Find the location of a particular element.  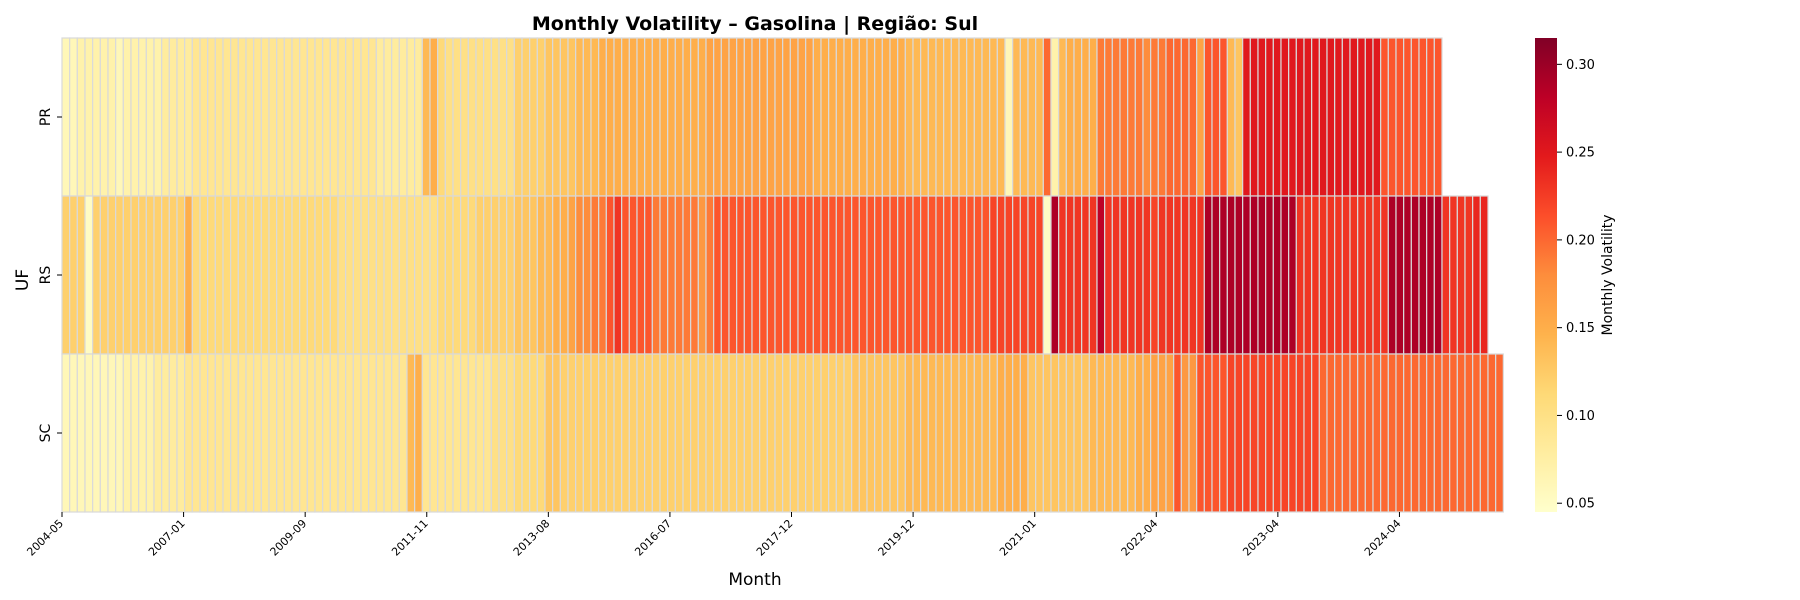

x-tick-label-9: 2022-04 is located at coordinates (1140, 538).